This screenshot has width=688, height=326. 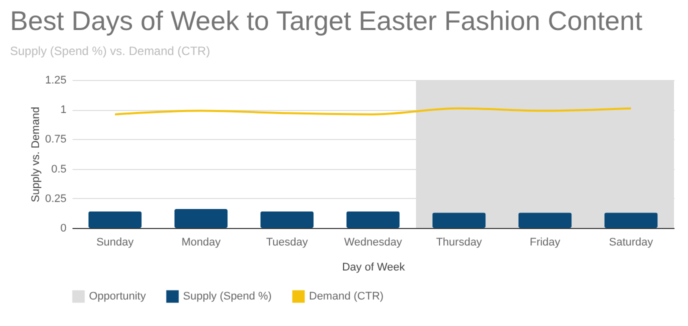 I want to click on x-tick-label: Friday, so click(x=545, y=242).